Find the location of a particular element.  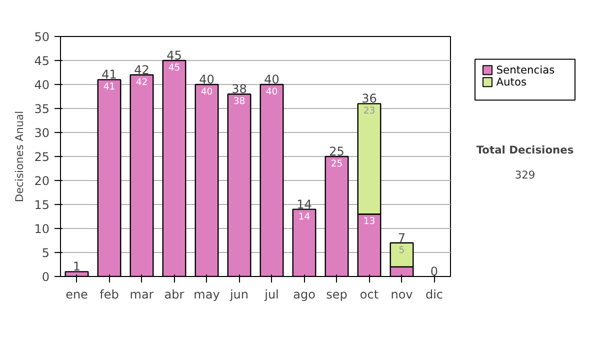

x-tick-label: ago is located at coordinates (304, 295).